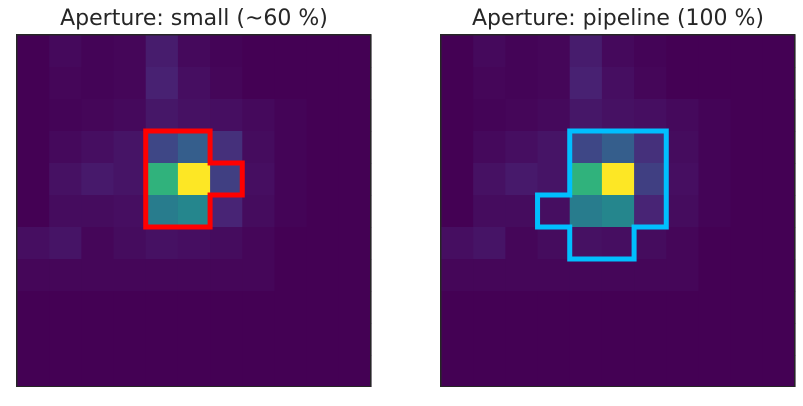  What do you see at coordinates (618, 18) in the screenshot?
I see `chart-title-pipeline: Aperture: pipeline (100 %)` at bounding box center [618, 18].